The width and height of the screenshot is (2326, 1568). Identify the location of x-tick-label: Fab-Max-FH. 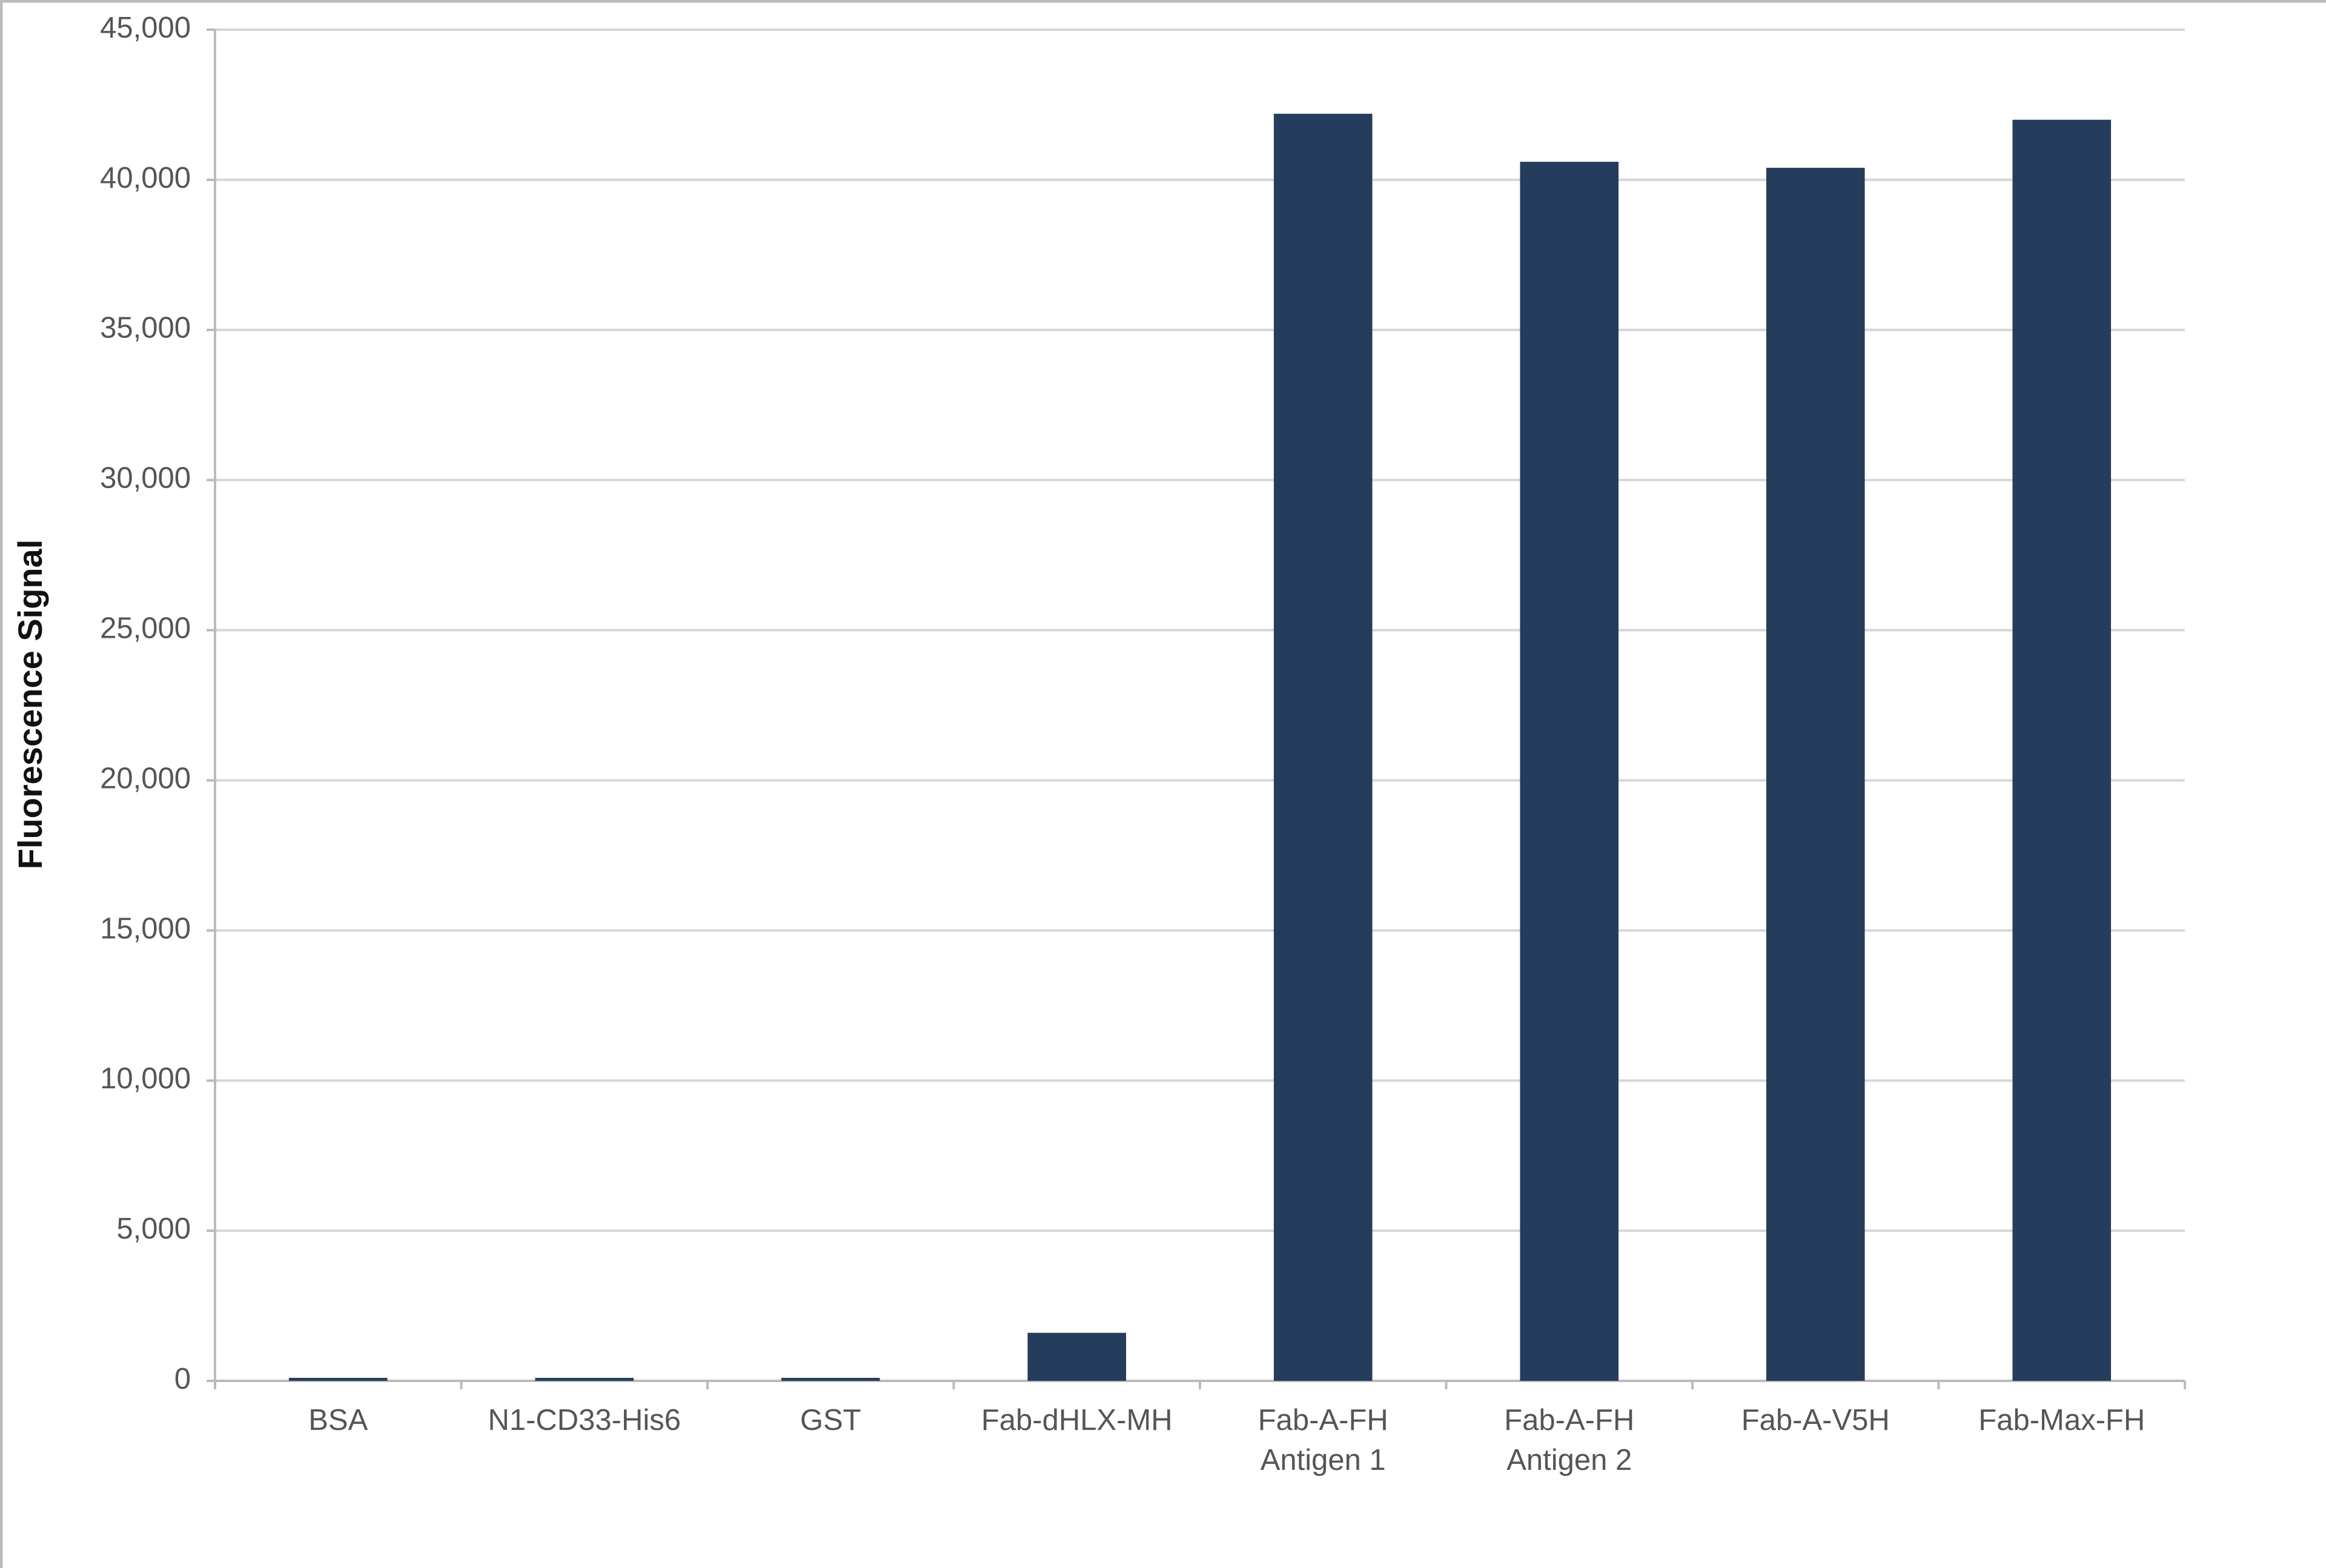
(2061, 1420).